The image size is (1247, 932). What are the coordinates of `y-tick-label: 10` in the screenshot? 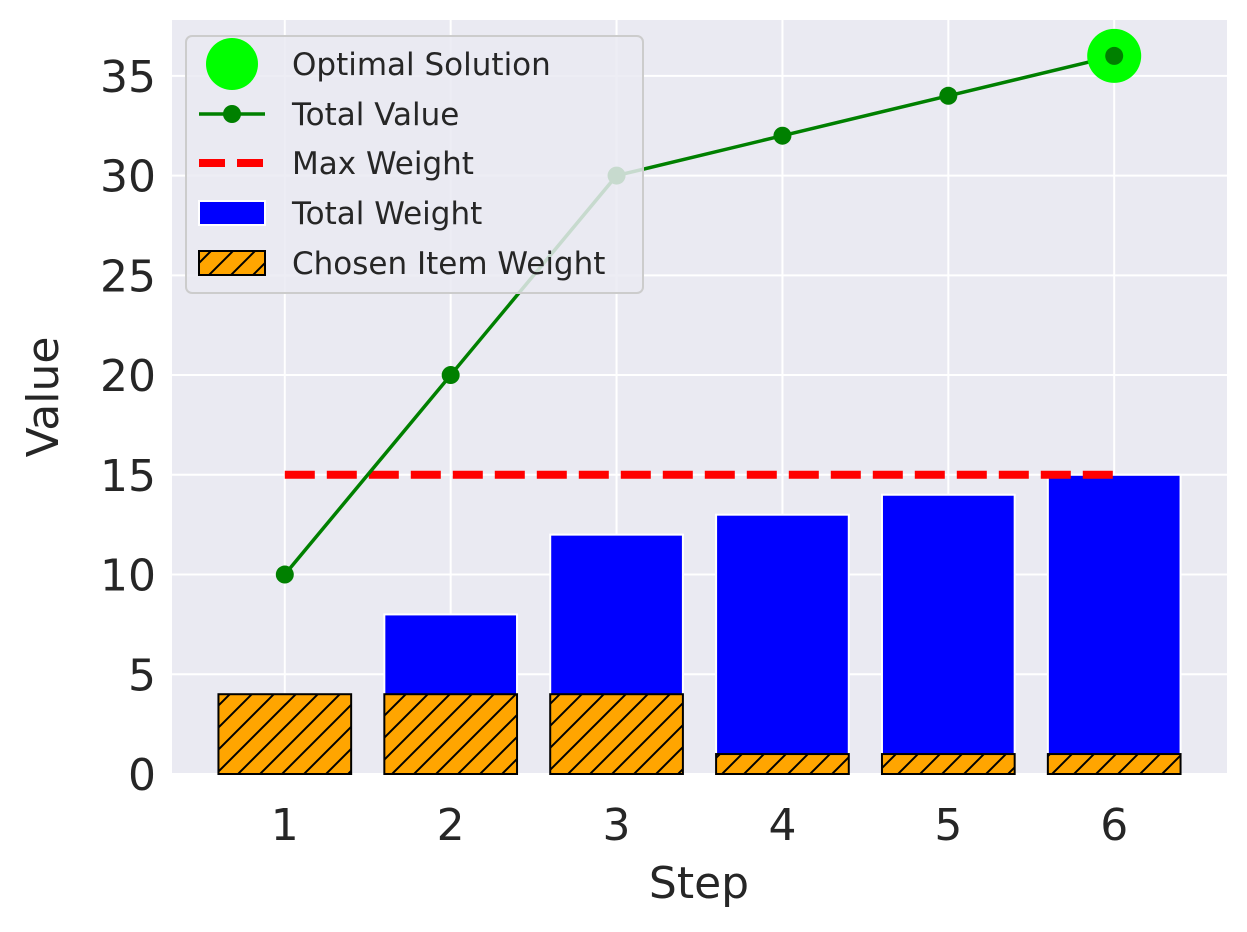 It's located at (128, 576).